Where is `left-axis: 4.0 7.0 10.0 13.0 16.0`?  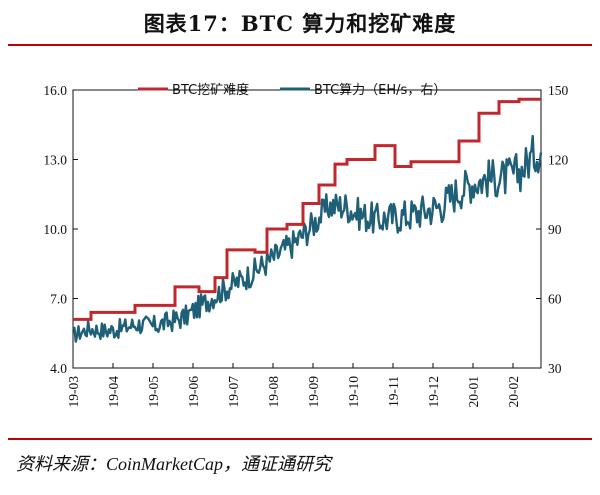 left-axis: 4.0 7.0 10.0 13.0 16.0 is located at coordinates (60, 229).